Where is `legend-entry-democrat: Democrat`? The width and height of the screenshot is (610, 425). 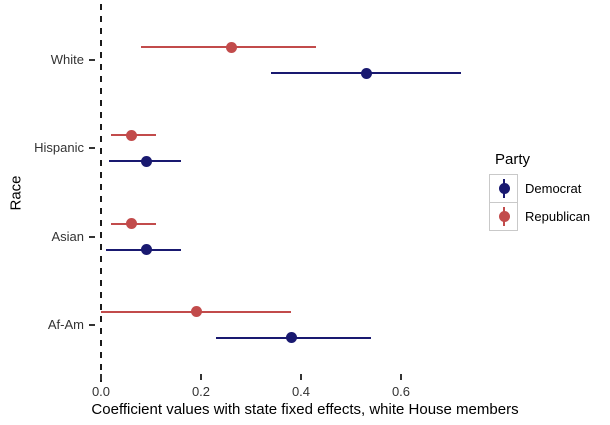
legend-entry-democrat: Democrat is located at coordinates (539, 188).